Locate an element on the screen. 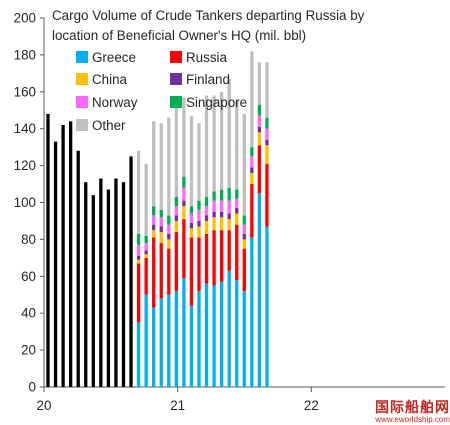  y-tick-label: 80 is located at coordinates (28, 239).